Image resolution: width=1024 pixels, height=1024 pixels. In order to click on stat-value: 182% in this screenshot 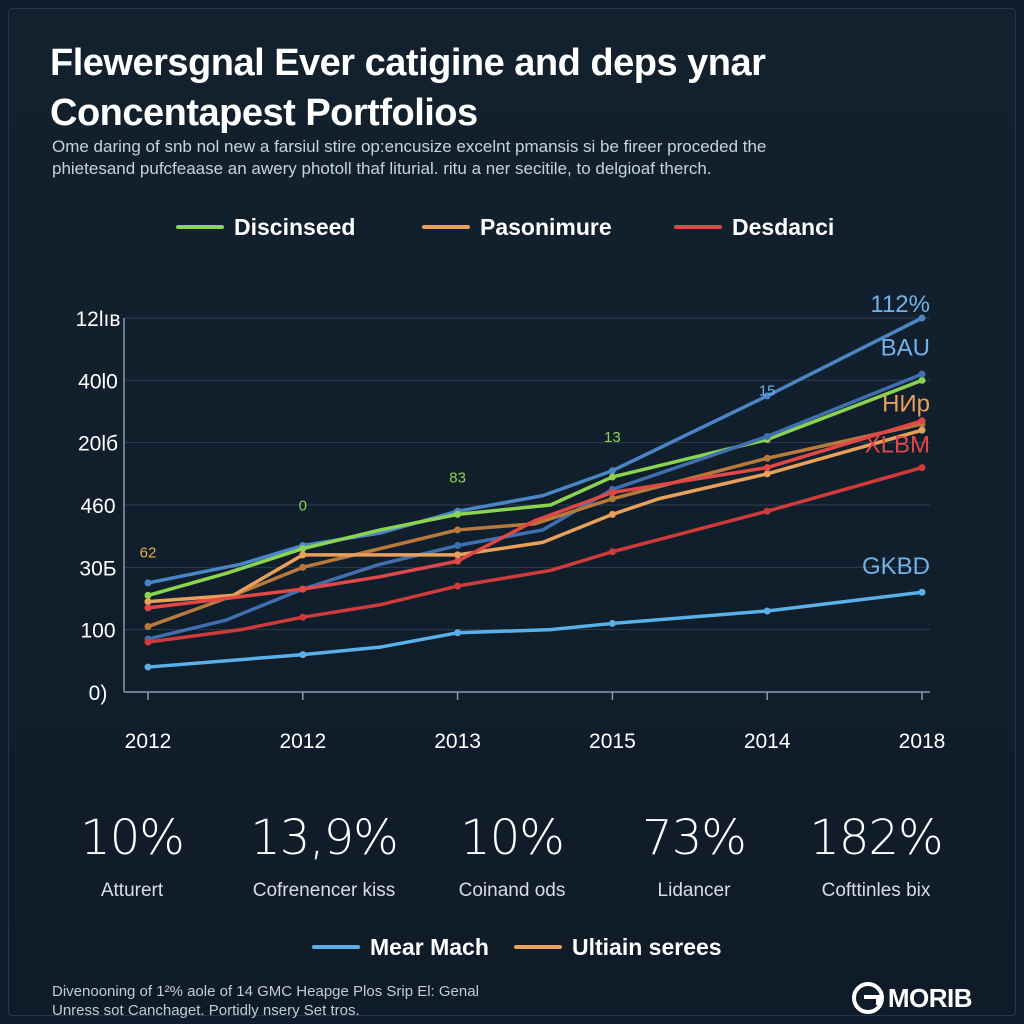, I will do `click(876, 838)`.